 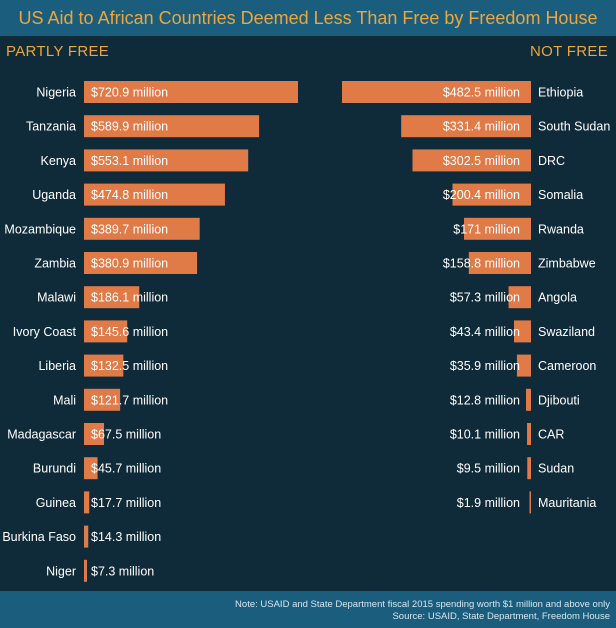 I want to click on value-label-somalia: $200.4 million, so click(x=481, y=195).